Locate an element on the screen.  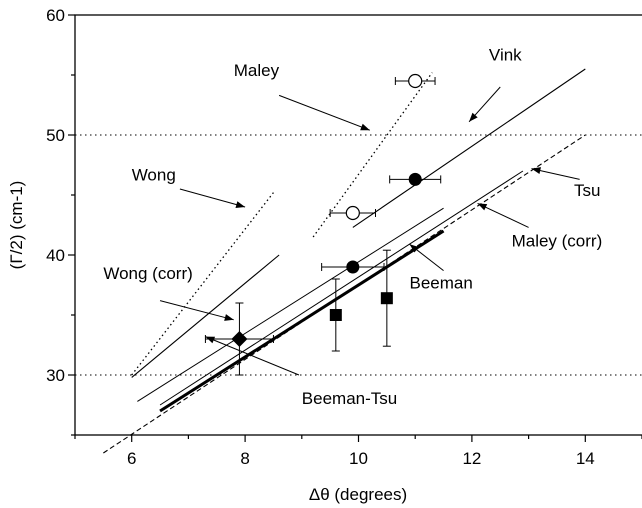
y-tick-label: 40 is located at coordinates (55, 255).